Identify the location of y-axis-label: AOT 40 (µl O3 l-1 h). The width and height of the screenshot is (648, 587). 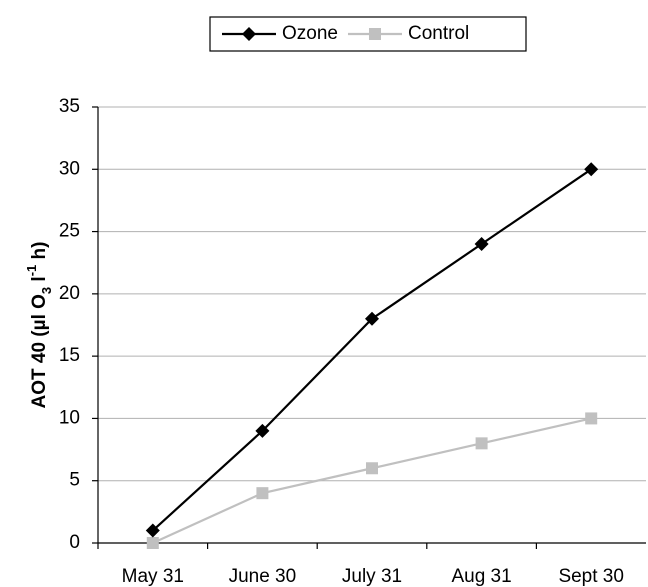
(39, 325).